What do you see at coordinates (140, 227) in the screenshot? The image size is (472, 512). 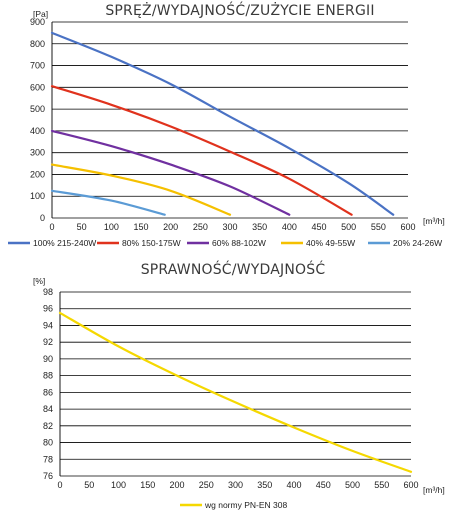 I see `pressure-x-tick-label: 150` at bounding box center [140, 227].